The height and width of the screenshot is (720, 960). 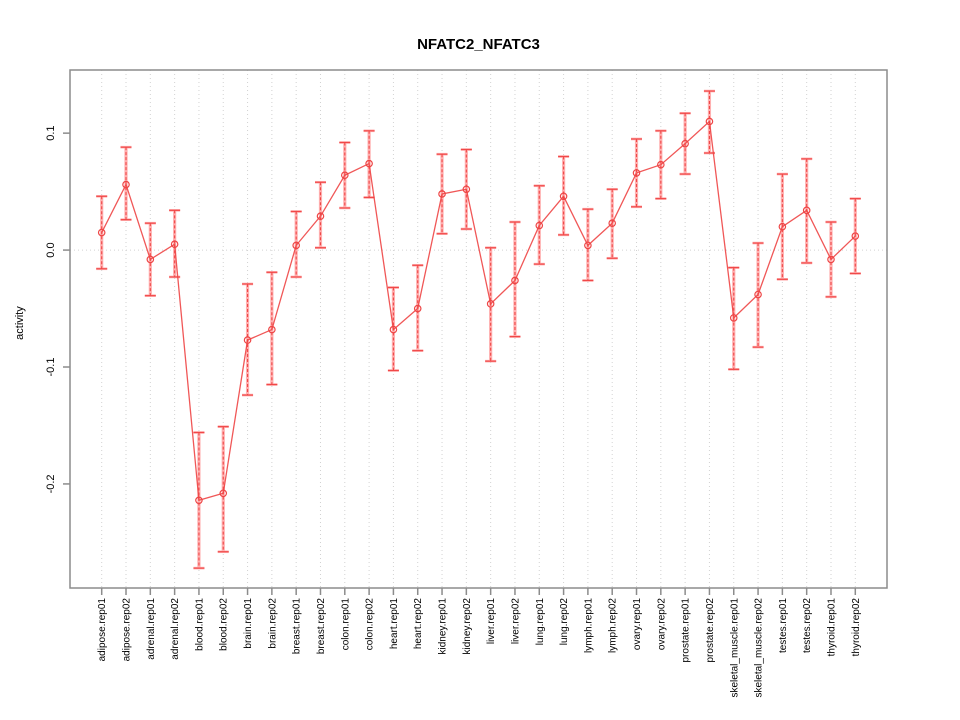 I want to click on x-tick-label: lymph.rep01, so click(x=588, y=625).